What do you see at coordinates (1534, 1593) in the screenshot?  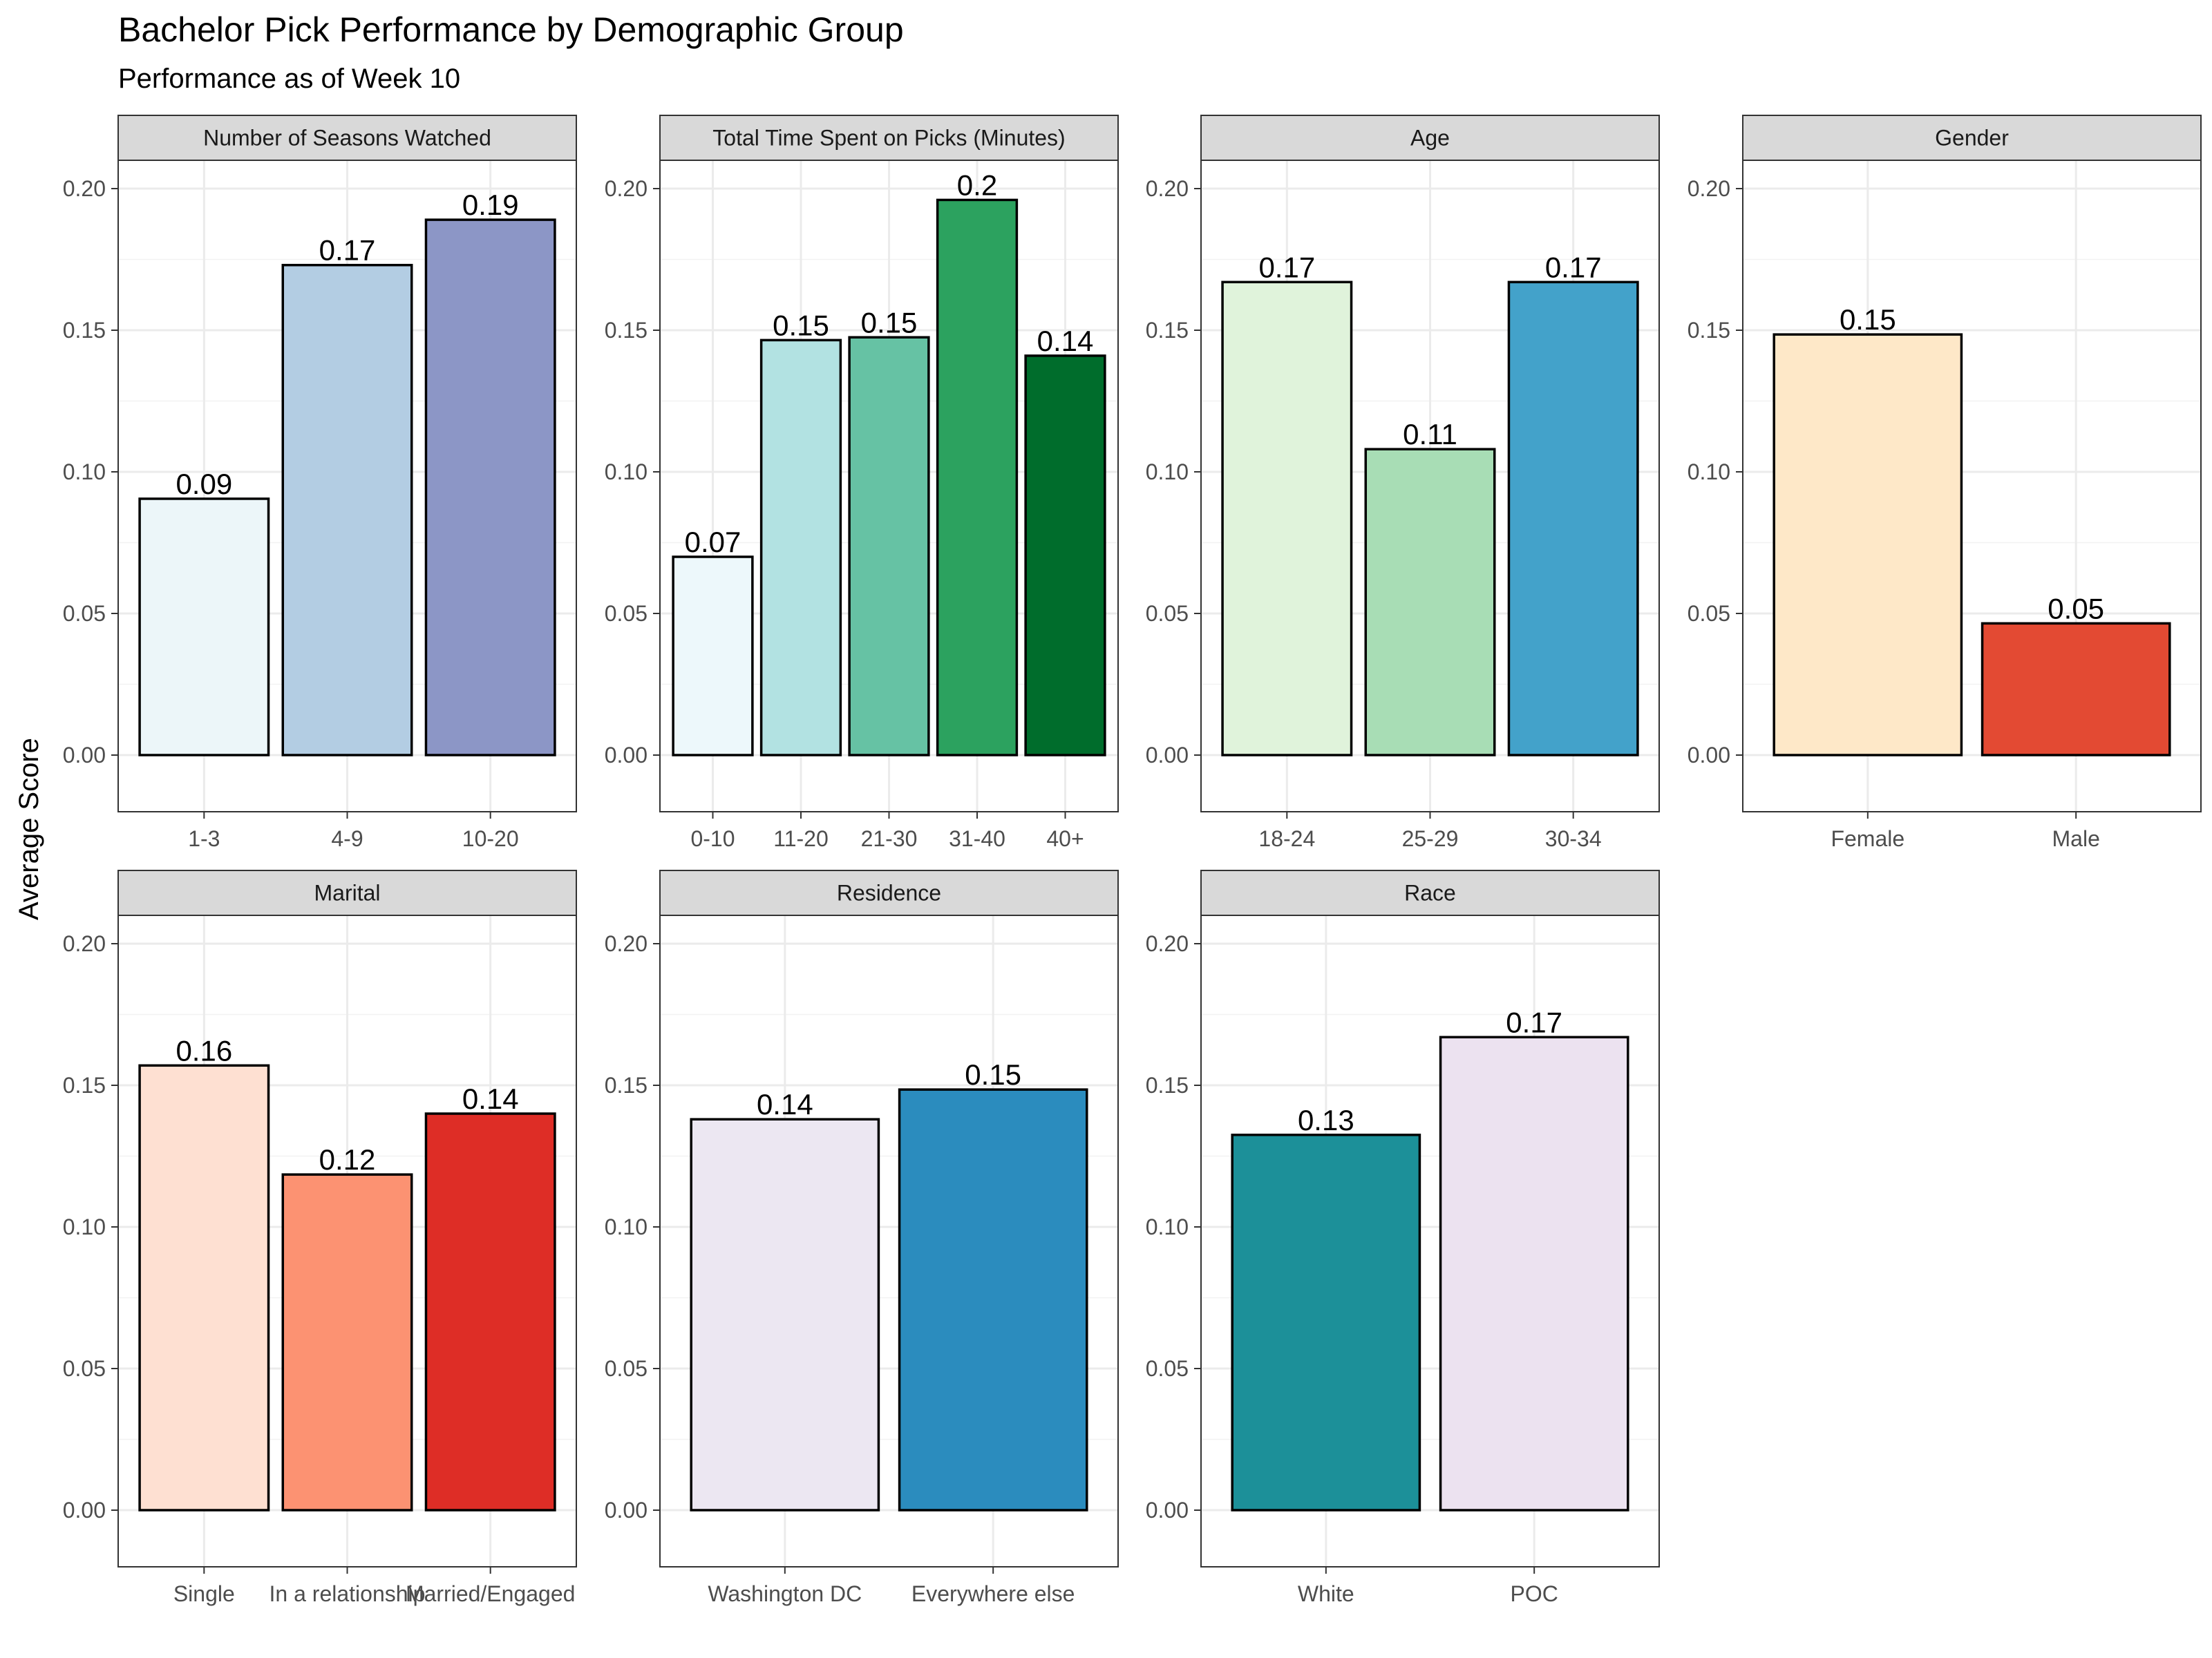 I see `x-tick-label: POC` at bounding box center [1534, 1593].